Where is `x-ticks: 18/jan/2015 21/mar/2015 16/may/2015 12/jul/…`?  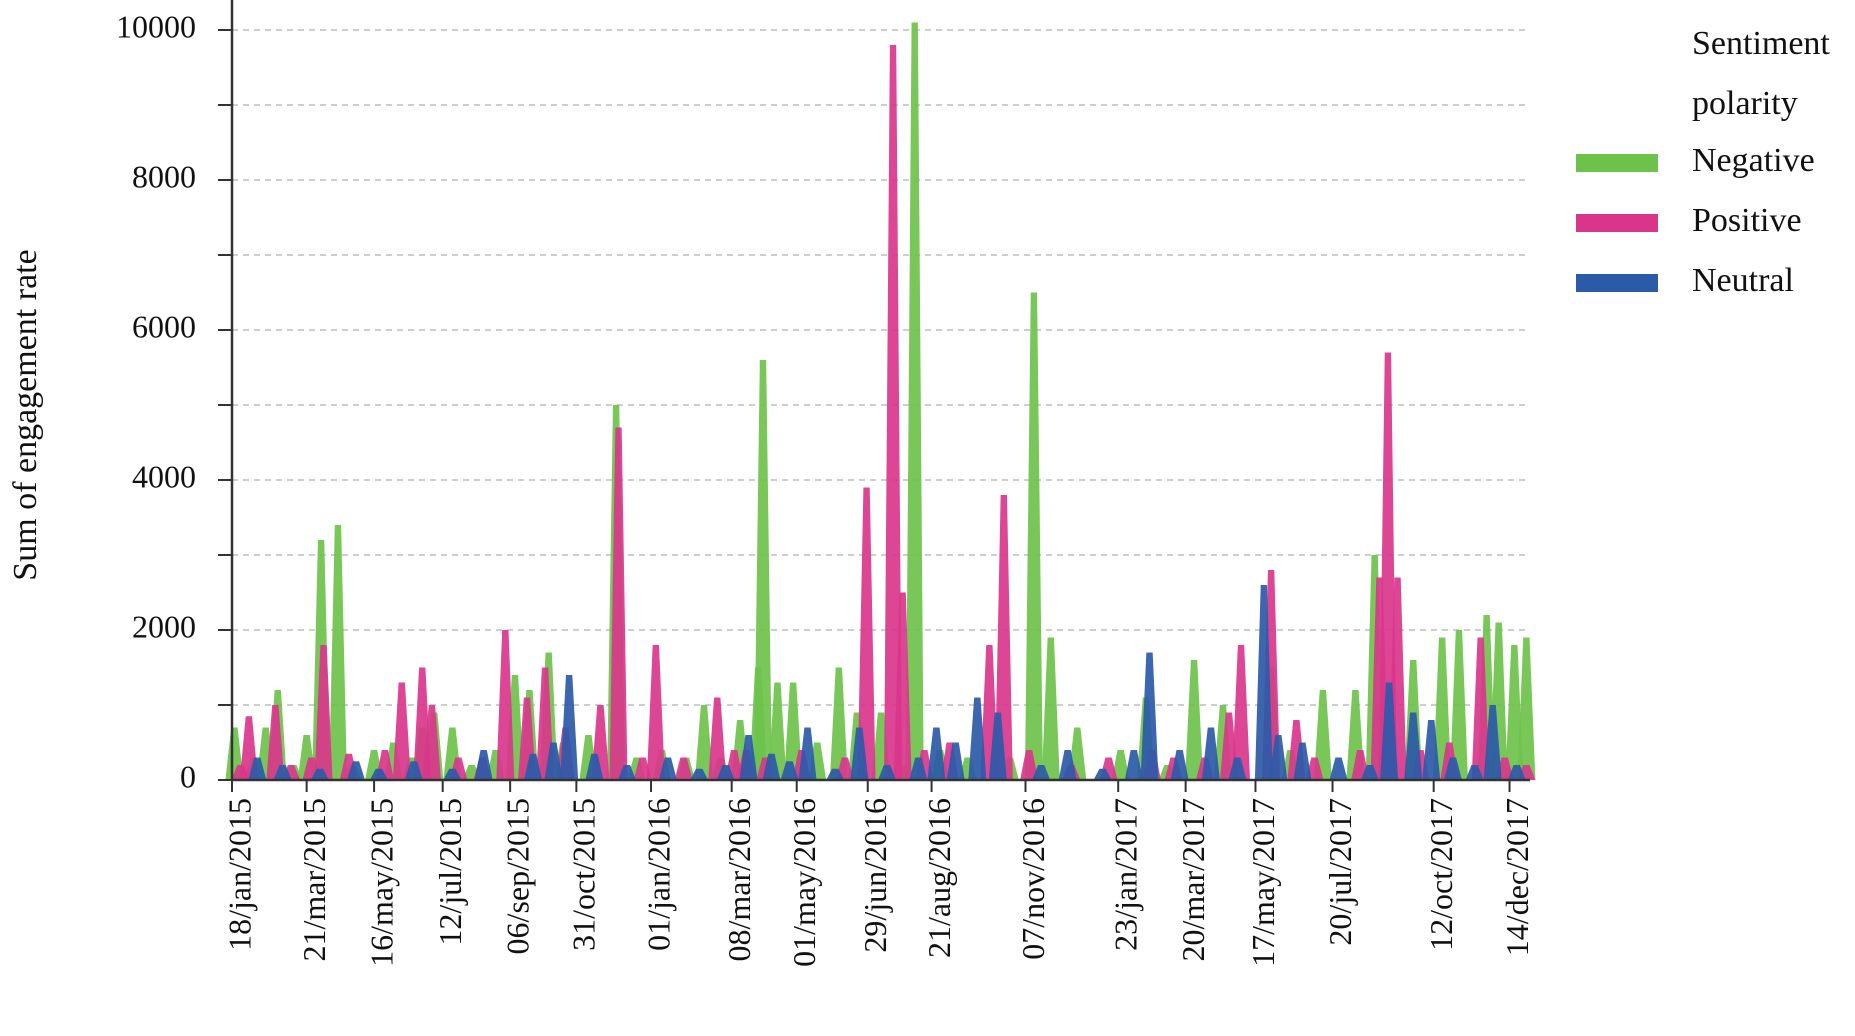 x-ticks: 18/jan/2015 21/mar/2015 16/may/2015 12/jul/… is located at coordinates (878, 873).